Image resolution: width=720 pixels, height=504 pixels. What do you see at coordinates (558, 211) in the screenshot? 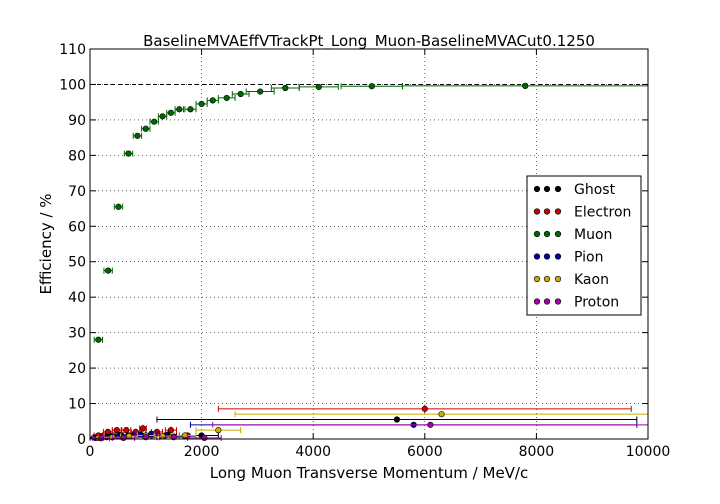
I see `legend-marker-electron` at bounding box center [558, 211].